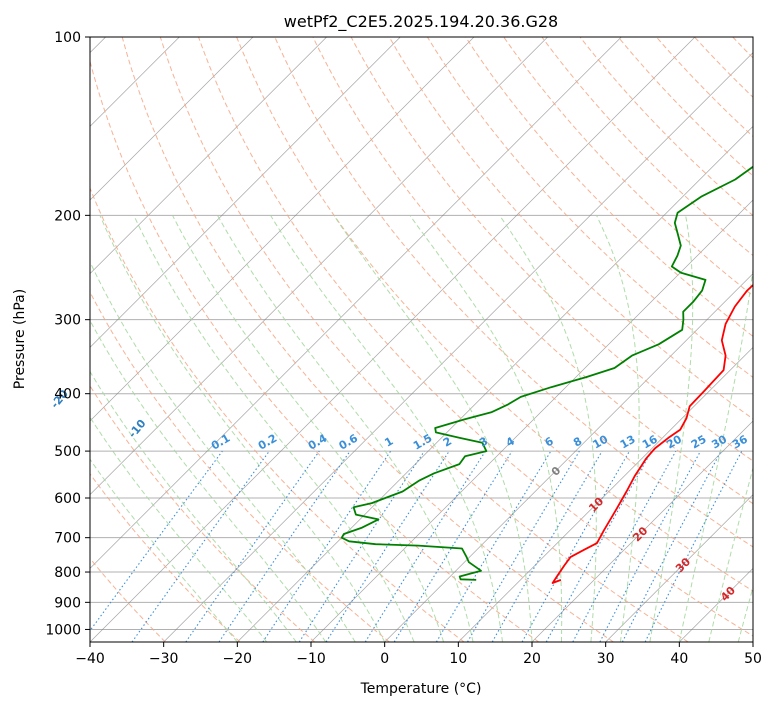  I want to click on x-tick-label: −30, so click(164, 659).